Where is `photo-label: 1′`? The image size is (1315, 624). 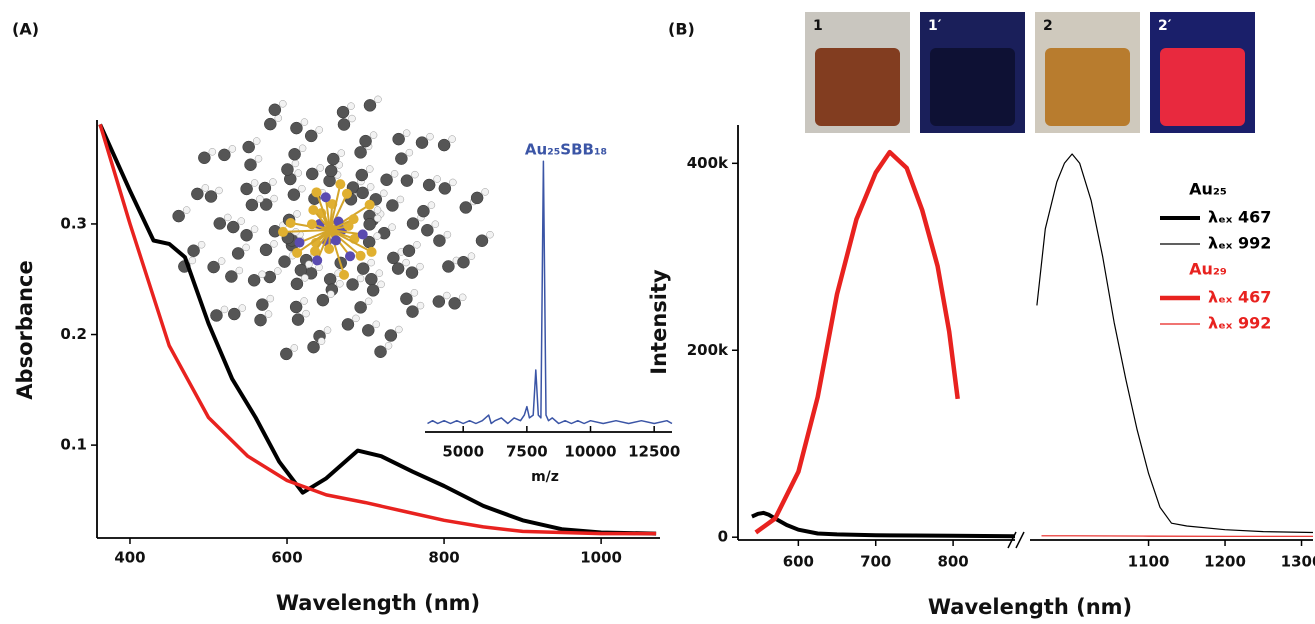
photo-label: 1′ is located at coordinates (935, 26).